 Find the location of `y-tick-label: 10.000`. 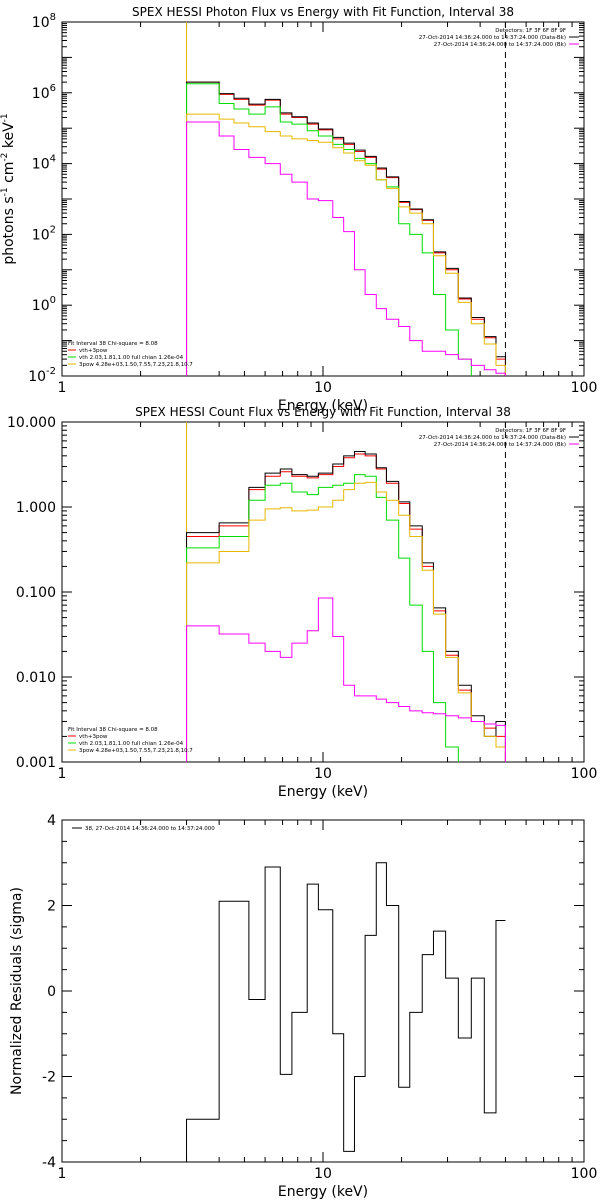

y-tick-label: 10.000 is located at coordinates (31, 423).